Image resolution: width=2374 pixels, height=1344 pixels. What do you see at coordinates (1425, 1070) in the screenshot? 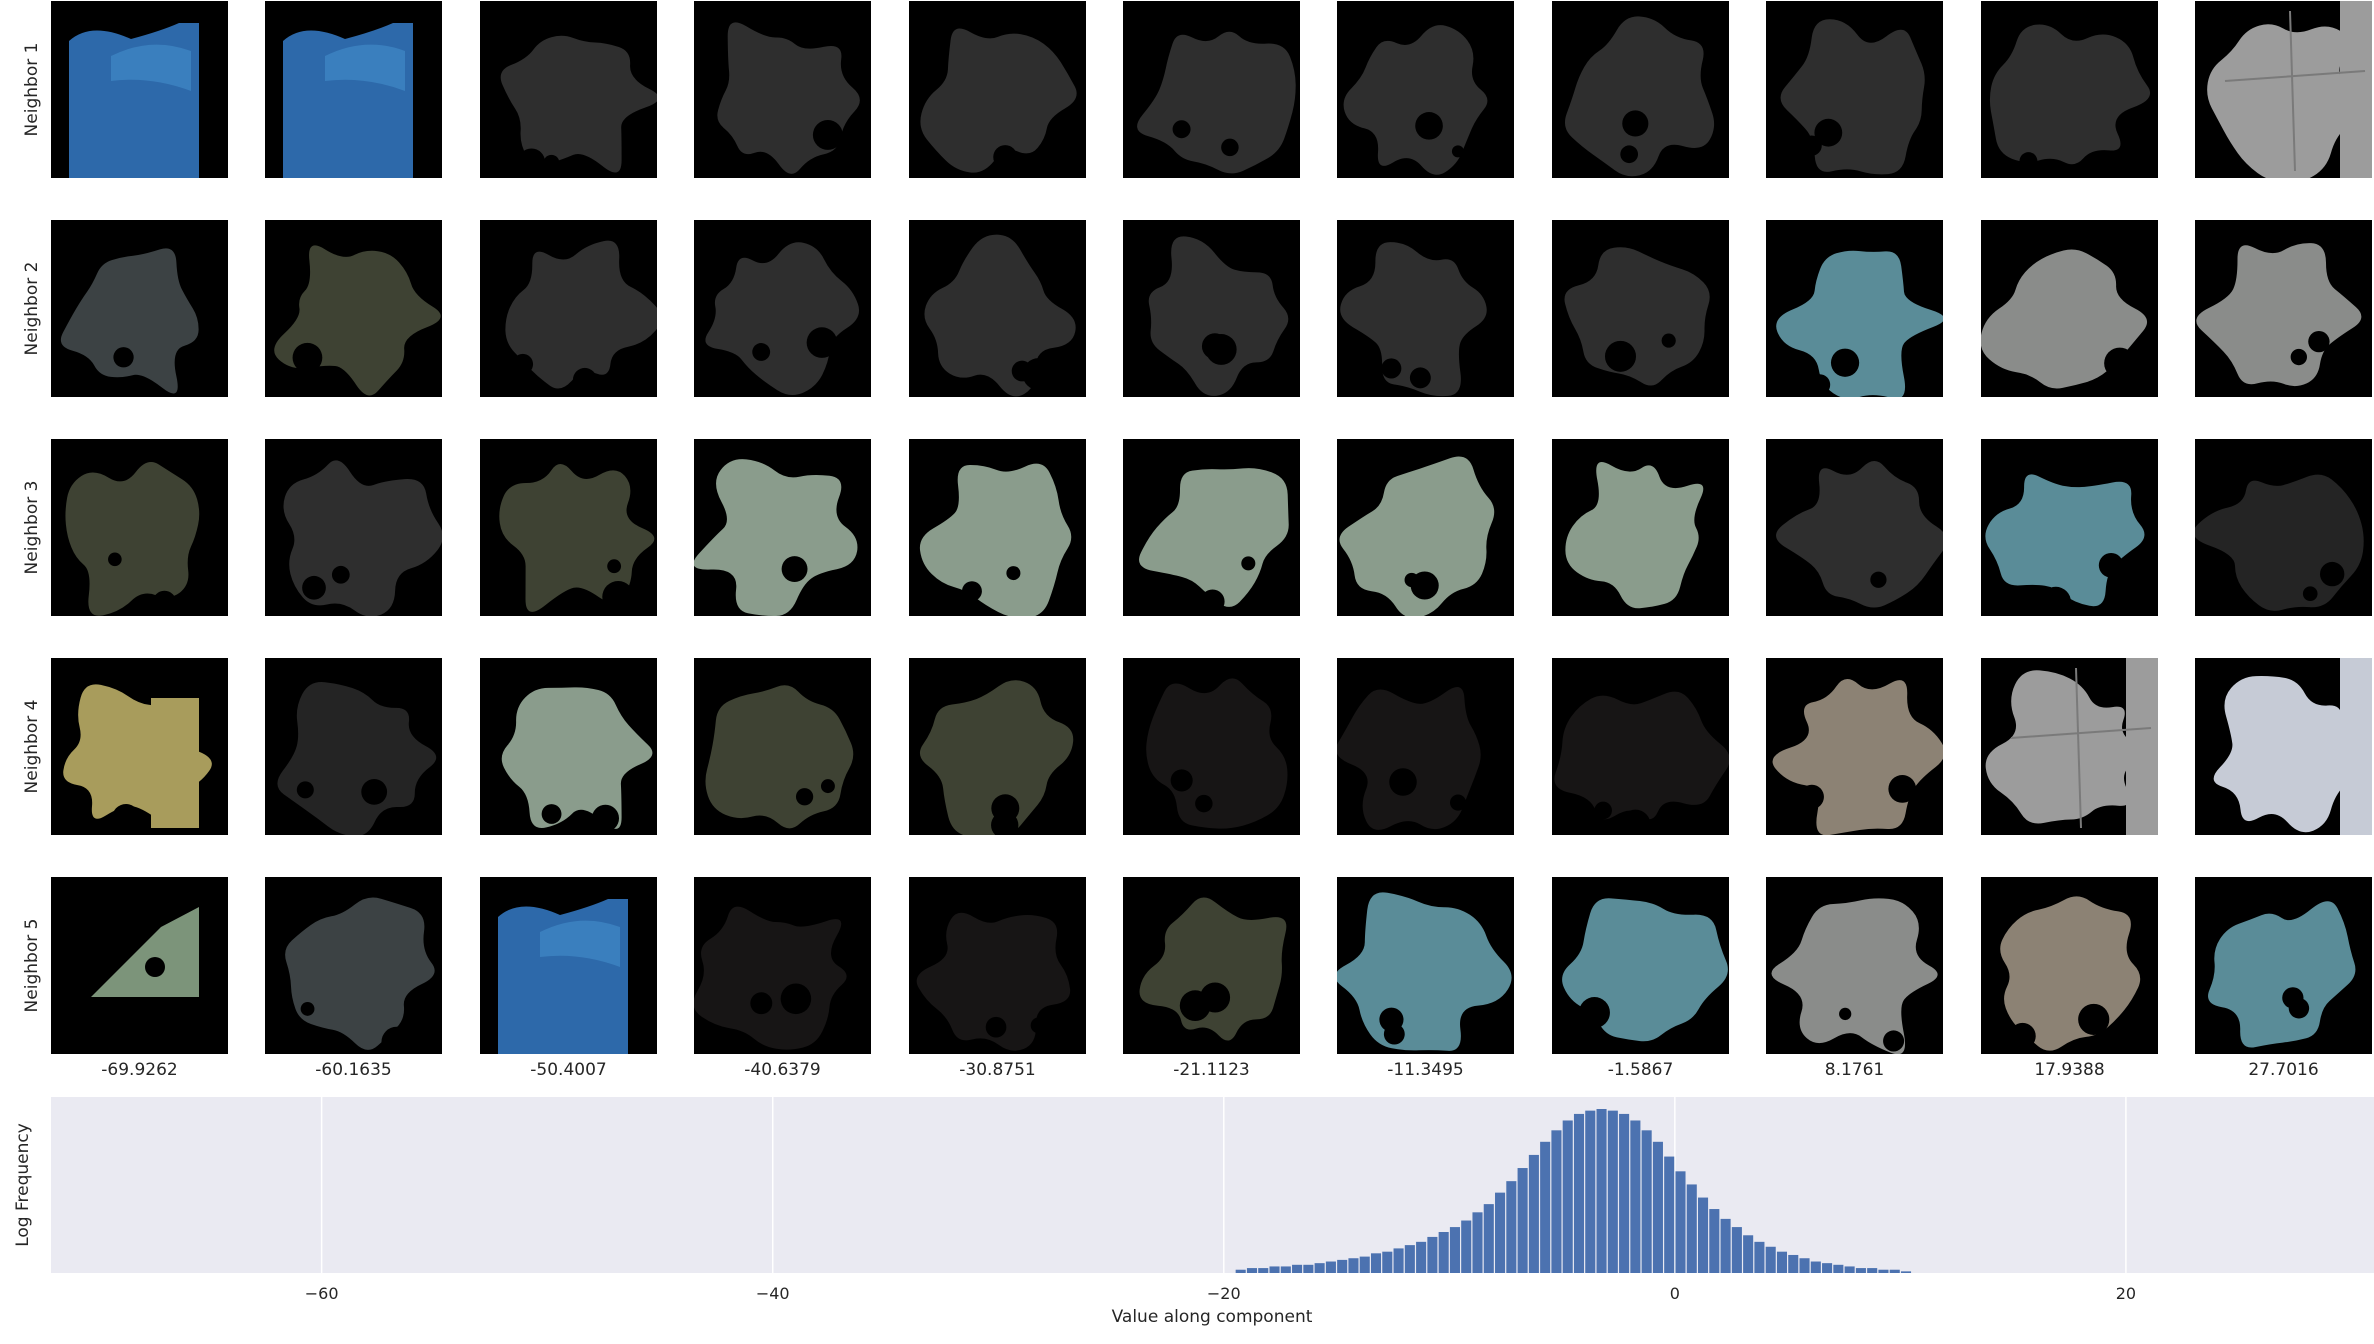
I see `column-value-label: -11.3495` at bounding box center [1425, 1070].